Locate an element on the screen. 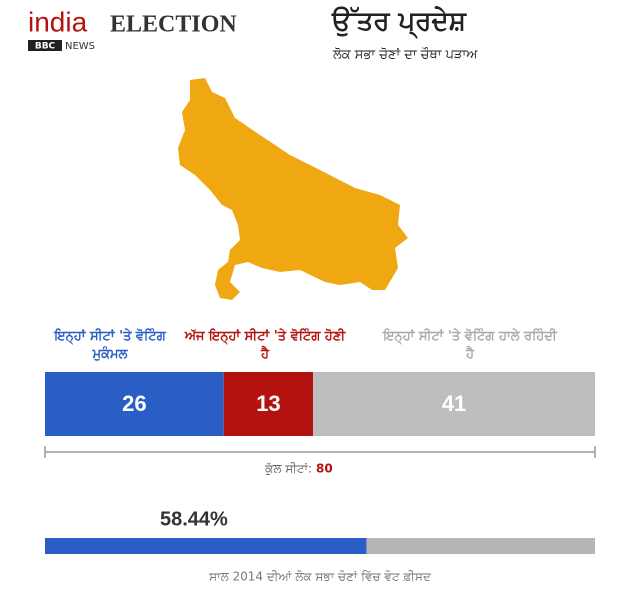 The image size is (640, 590). up-map is located at coordinates (293, 189).